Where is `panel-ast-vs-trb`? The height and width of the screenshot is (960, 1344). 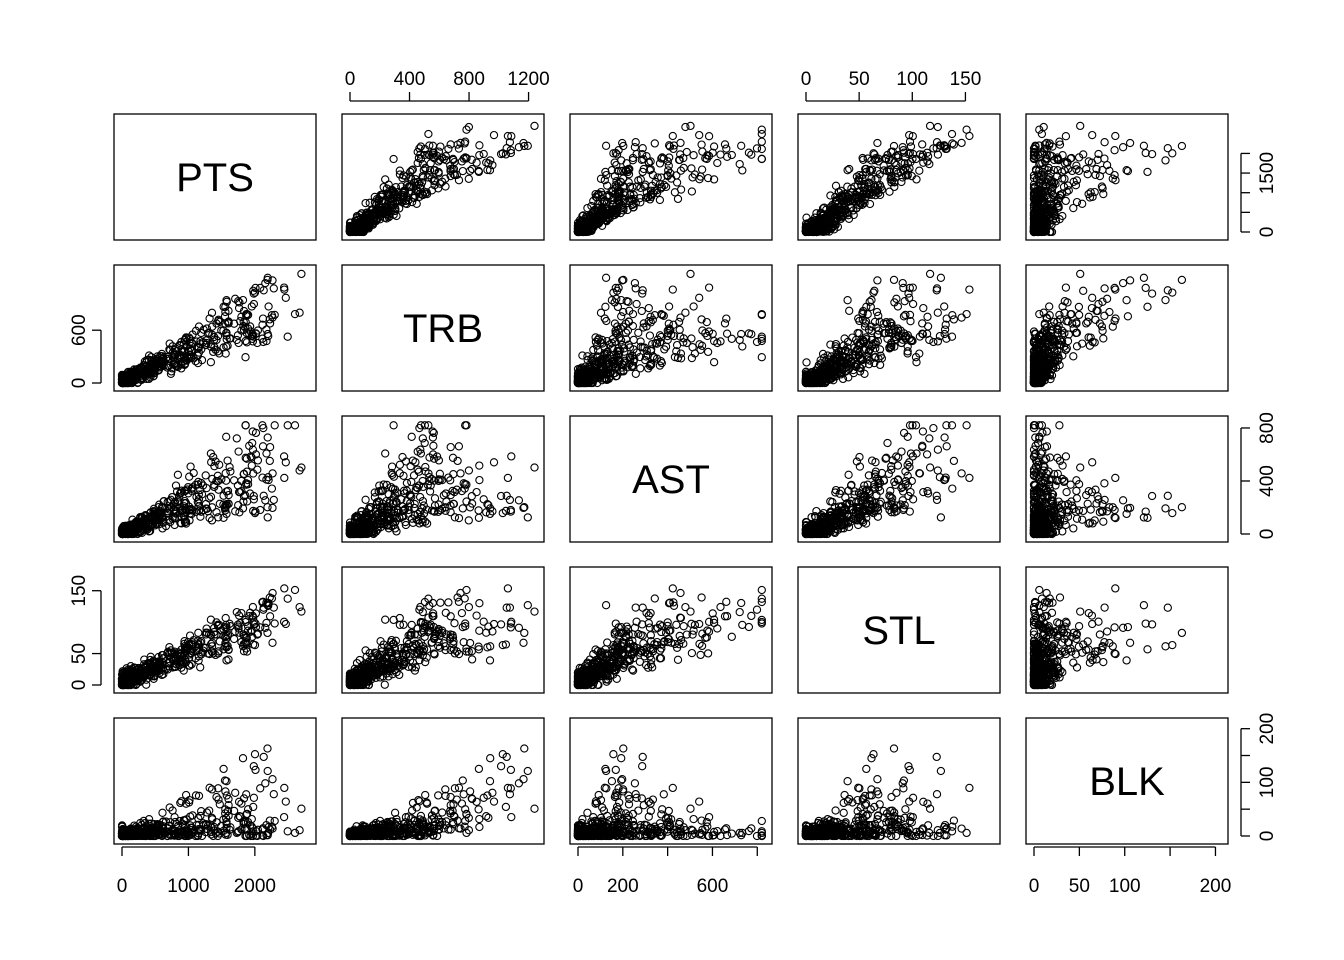 panel-ast-vs-trb is located at coordinates (443, 479).